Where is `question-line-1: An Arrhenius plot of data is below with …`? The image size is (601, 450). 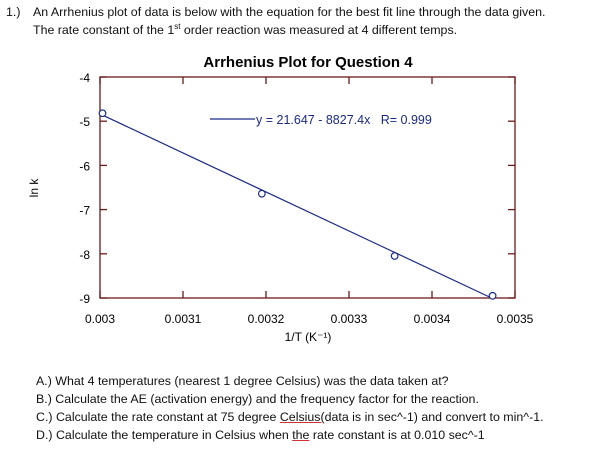
question-line-1: An Arrhenius plot of data is below with … is located at coordinates (289, 12).